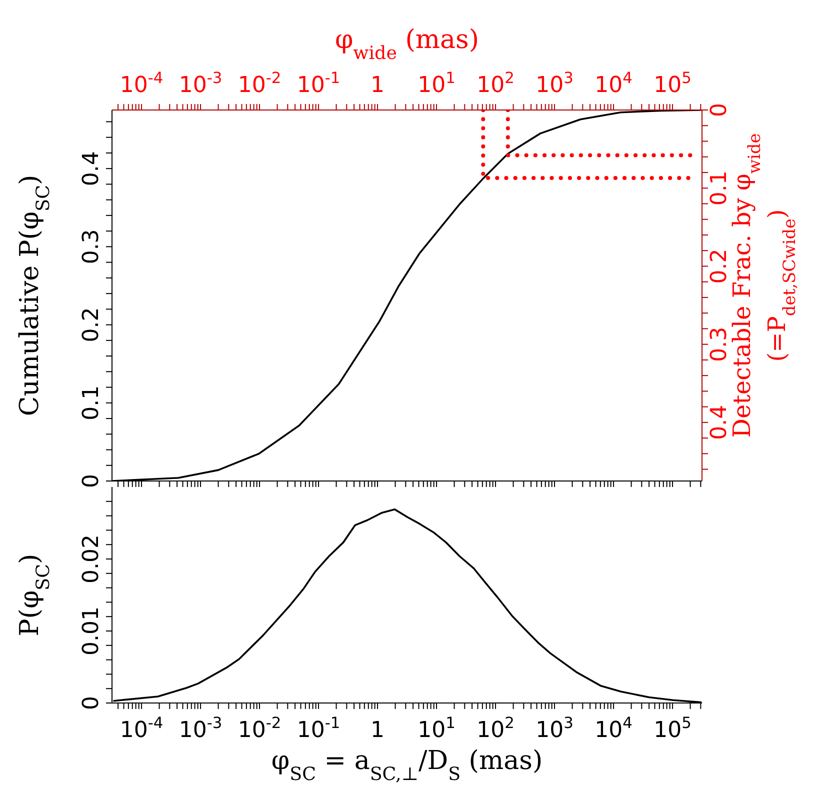  Describe the element at coordinates (91, 246) in the screenshot. I see `y-tick-label: 0.3` at that location.